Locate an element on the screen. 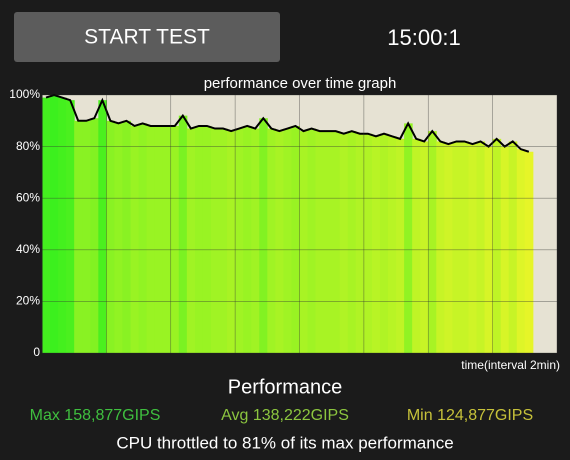 The image size is (570, 460). line is located at coordinates (287, 123).